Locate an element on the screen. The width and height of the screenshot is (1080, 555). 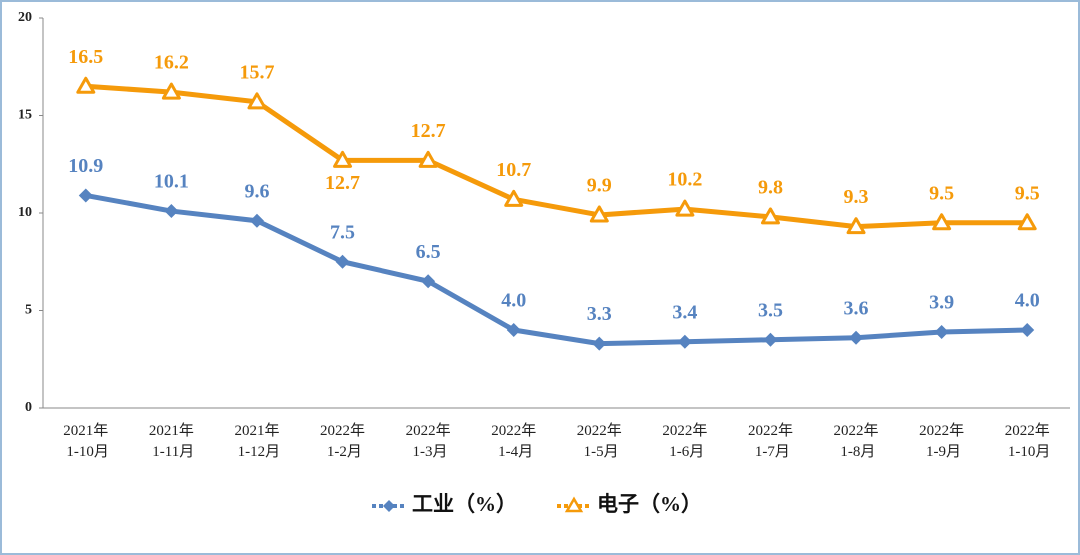
x-tick-label: 2022年 1-6月 is located at coordinates (684, 441).